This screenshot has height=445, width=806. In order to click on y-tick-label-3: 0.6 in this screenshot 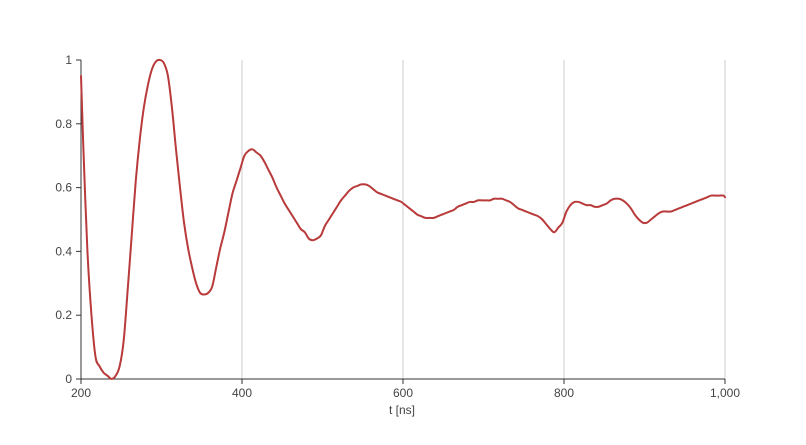, I will do `click(63, 188)`.